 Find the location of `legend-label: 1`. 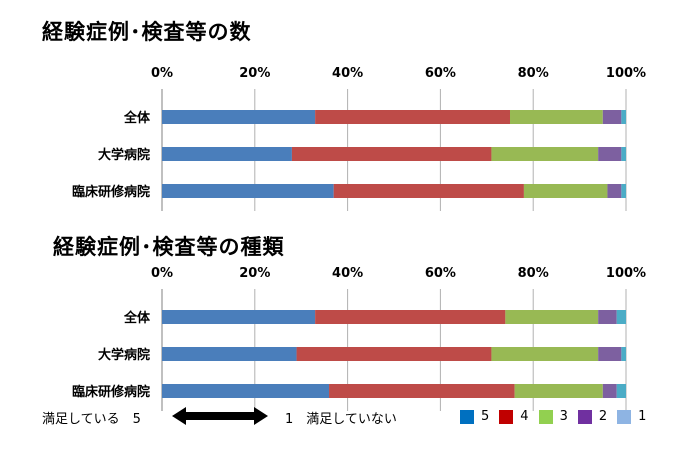

legend-label: 1 is located at coordinates (642, 416).